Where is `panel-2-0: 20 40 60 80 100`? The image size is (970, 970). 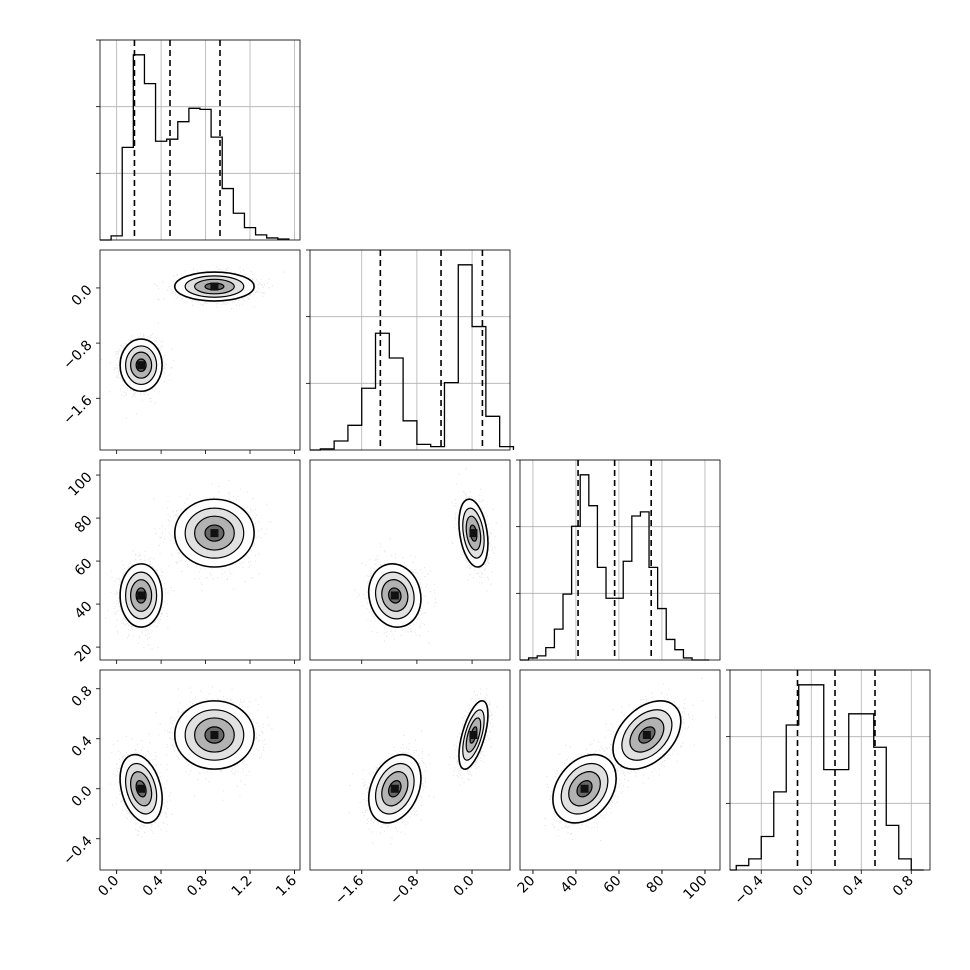 panel-2-0: 20 40 60 80 100 is located at coordinates (183, 562).